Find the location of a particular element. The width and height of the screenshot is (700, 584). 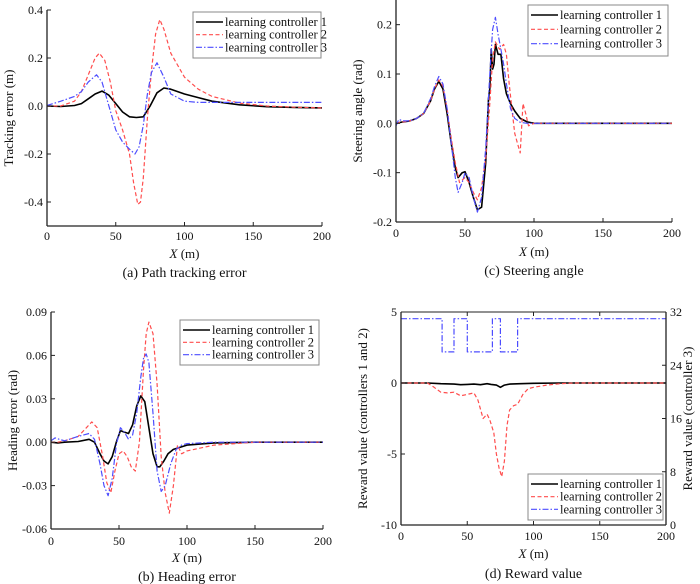

y-tick-label: -5 is located at coordinates (392, 454).